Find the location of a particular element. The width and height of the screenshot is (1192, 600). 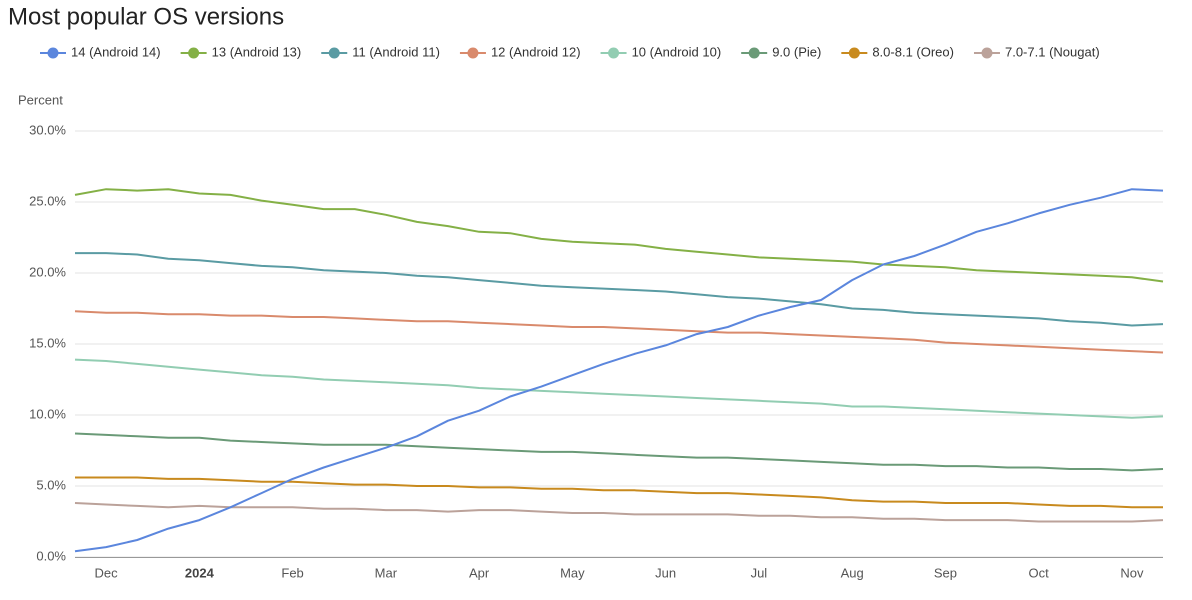

legend-label: 10 (Android 10) is located at coordinates (677, 51).